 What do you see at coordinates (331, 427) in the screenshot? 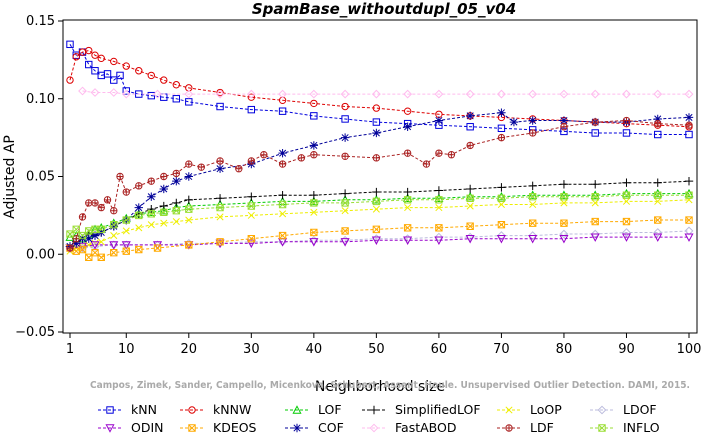
I see `legend-label: COF` at bounding box center [331, 427].